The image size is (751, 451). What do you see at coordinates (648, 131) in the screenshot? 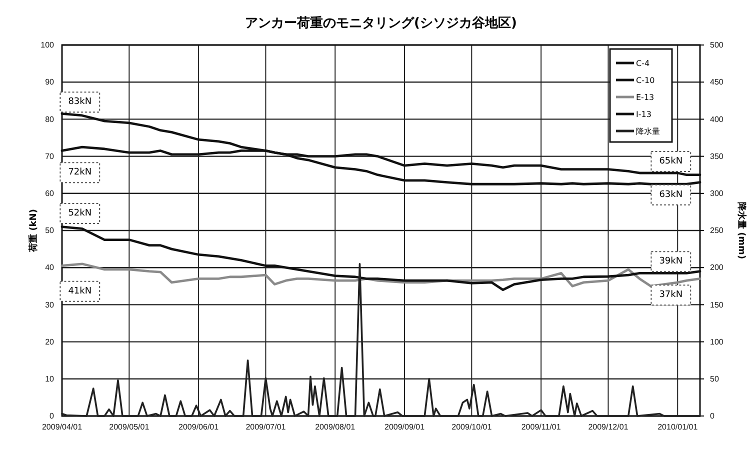
I see `legend-label: 降水量` at bounding box center [648, 131].